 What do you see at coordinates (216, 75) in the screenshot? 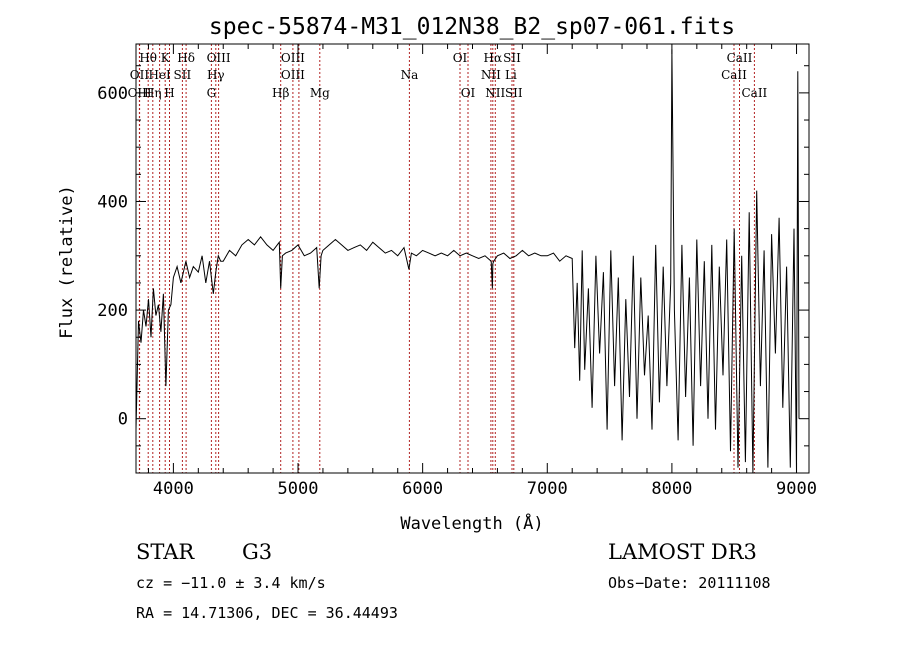
I see `spectral-line-label: Hγ` at bounding box center [216, 75].